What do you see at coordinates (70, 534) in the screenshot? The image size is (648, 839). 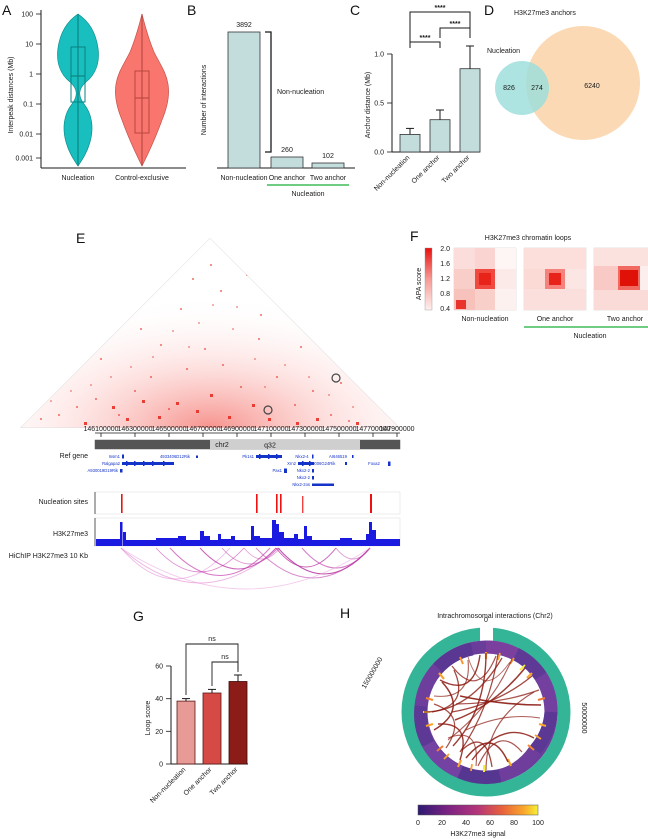 I see `track-label-h3k27me3: H3K27me3` at bounding box center [70, 534].